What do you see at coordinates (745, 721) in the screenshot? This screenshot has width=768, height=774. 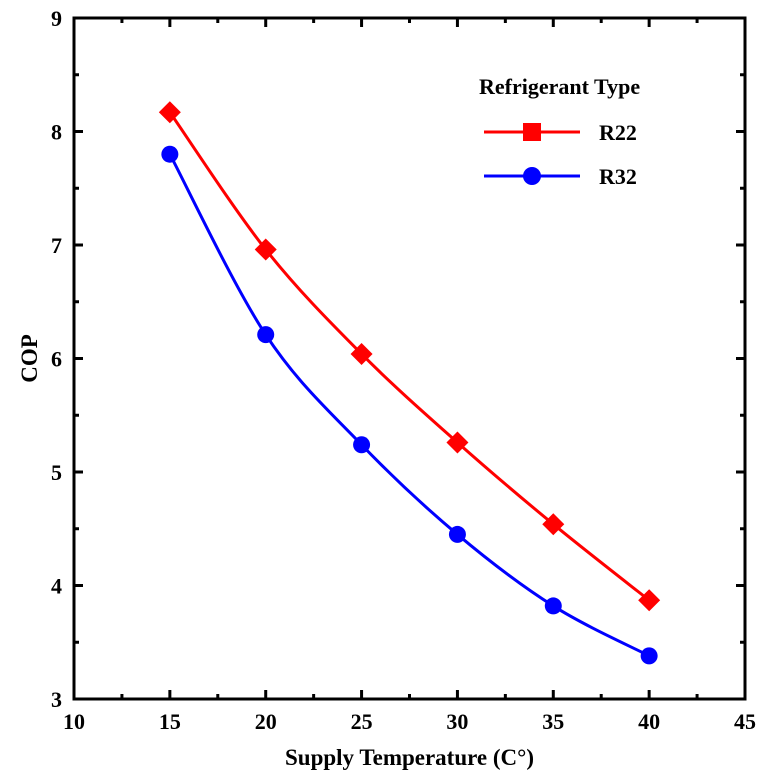 I see `x-tick-label: 45` at bounding box center [745, 721].